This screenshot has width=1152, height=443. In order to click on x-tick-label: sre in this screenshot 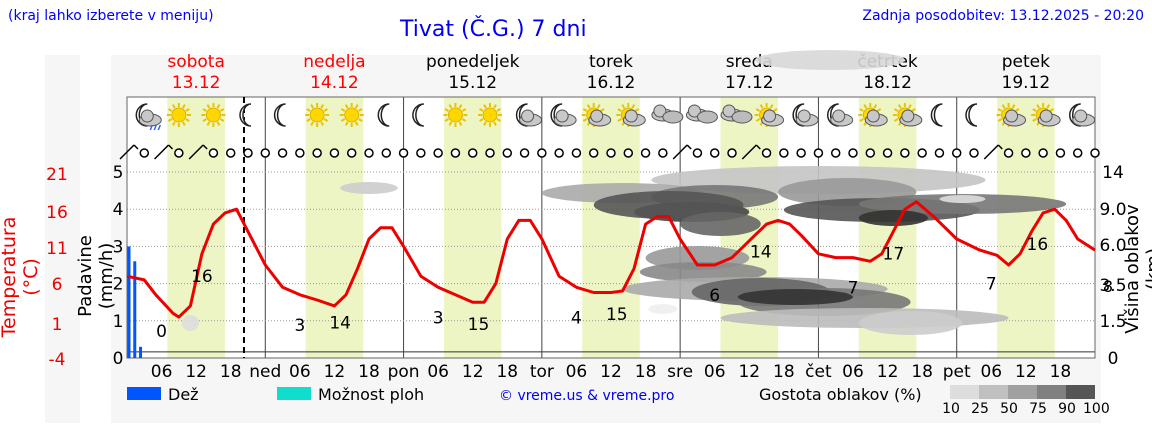, I will do `click(680, 372)`.